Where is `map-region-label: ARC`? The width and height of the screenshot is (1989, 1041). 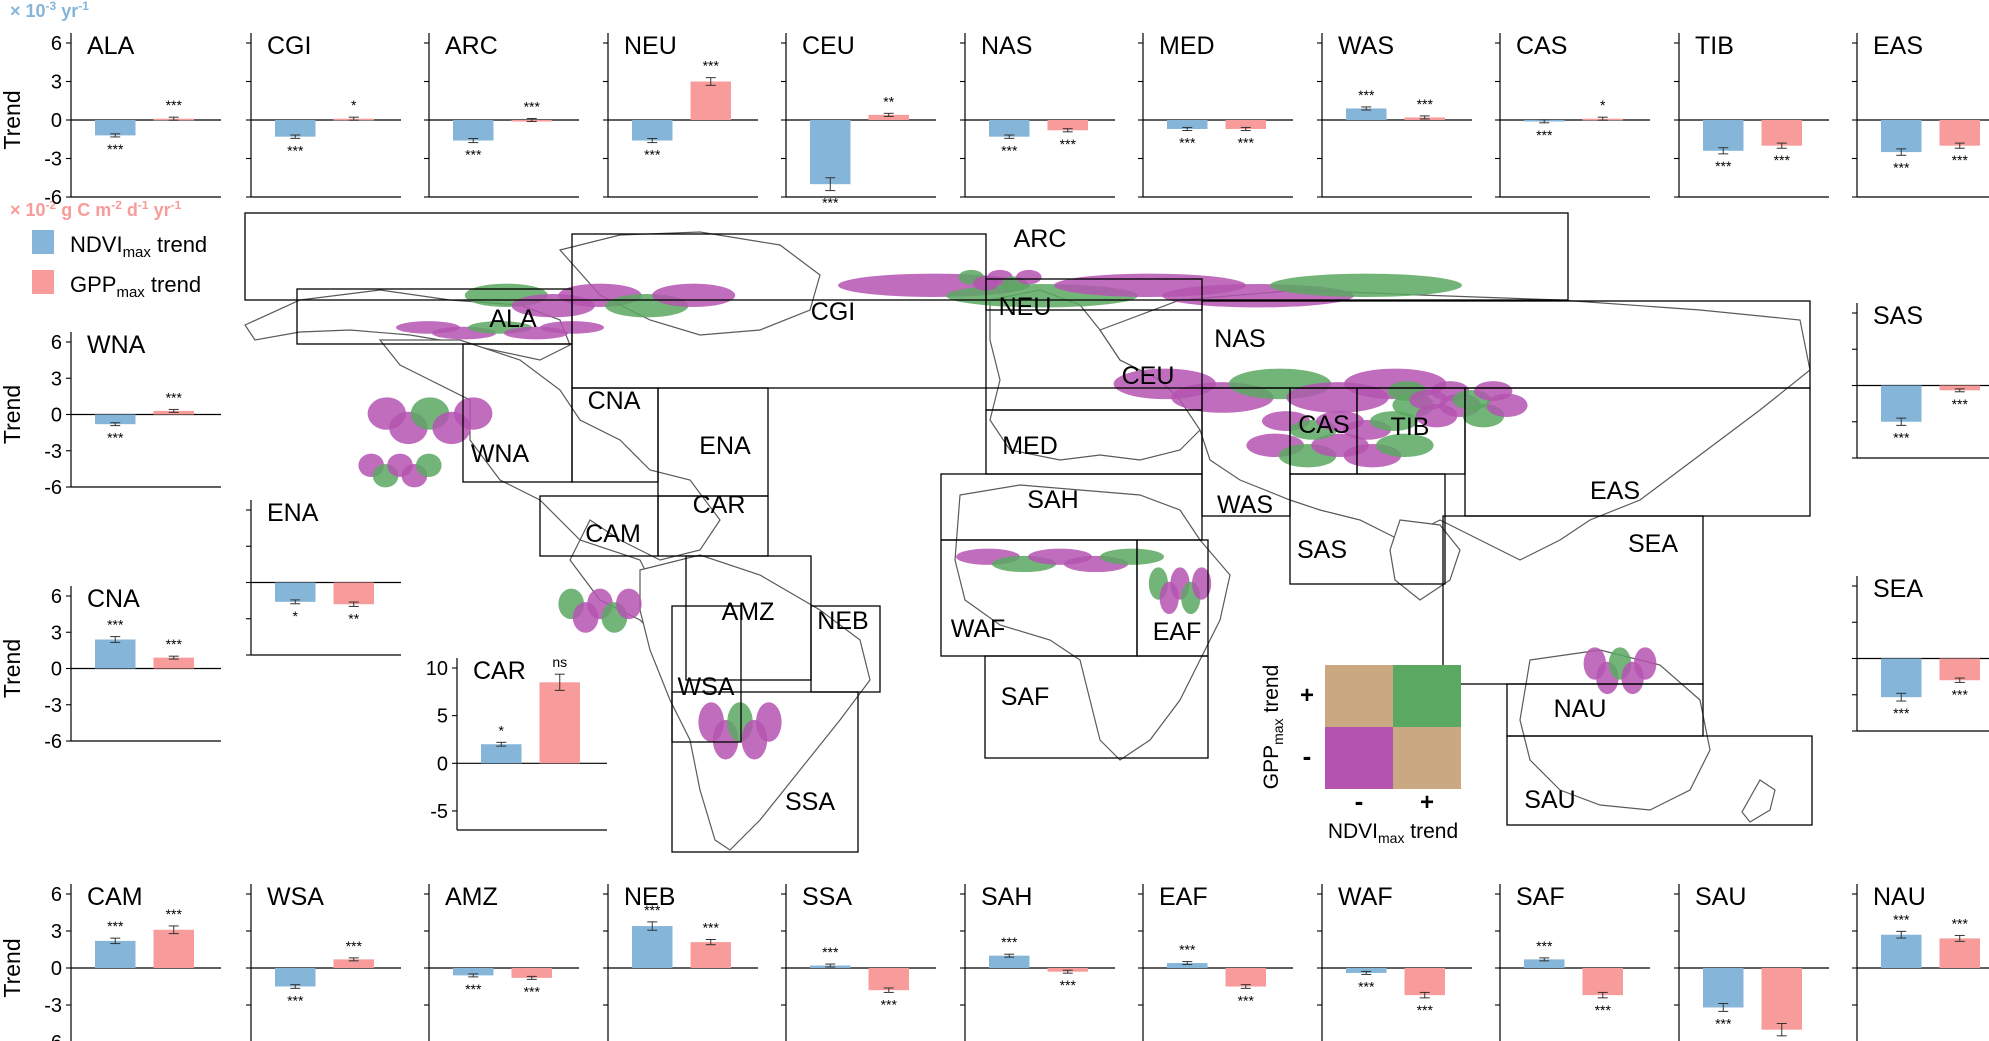 map-region-label: ARC is located at coordinates (1040, 239).